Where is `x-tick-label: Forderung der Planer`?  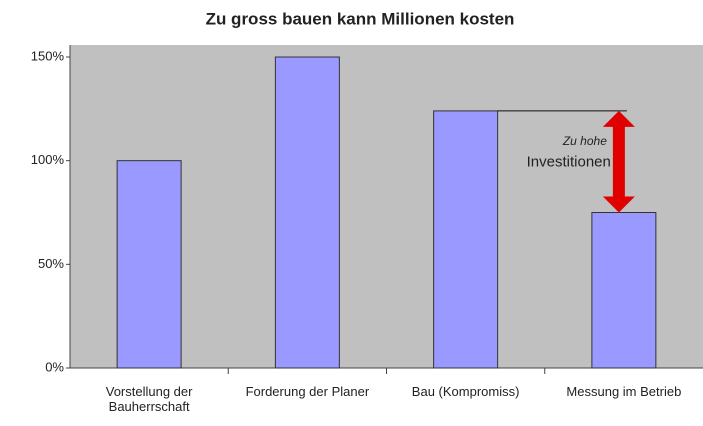
x-tick-label: Forderung der Planer is located at coordinates (307, 391).